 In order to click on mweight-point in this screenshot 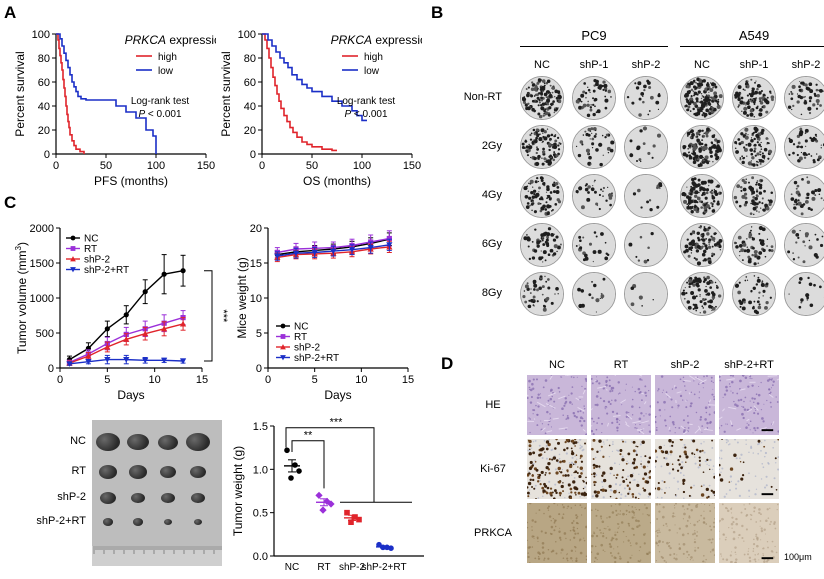, I will do `click(370, 248)`.